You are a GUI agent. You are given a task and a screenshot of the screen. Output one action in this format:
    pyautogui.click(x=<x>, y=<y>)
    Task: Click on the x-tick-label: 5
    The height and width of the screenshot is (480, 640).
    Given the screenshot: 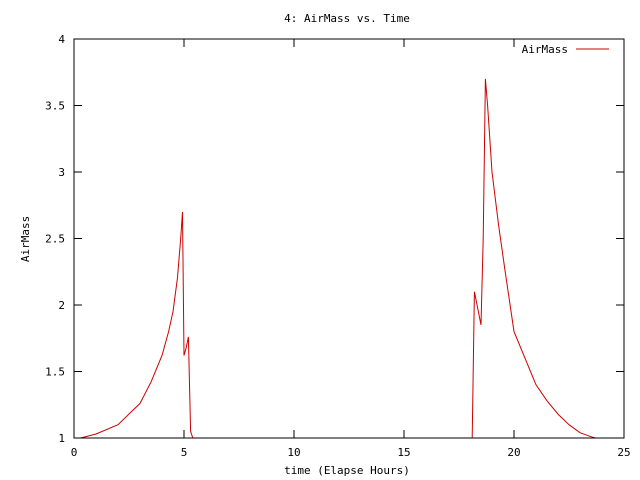 What is the action you would take?
    pyautogui.click(x=184, y=452)
    